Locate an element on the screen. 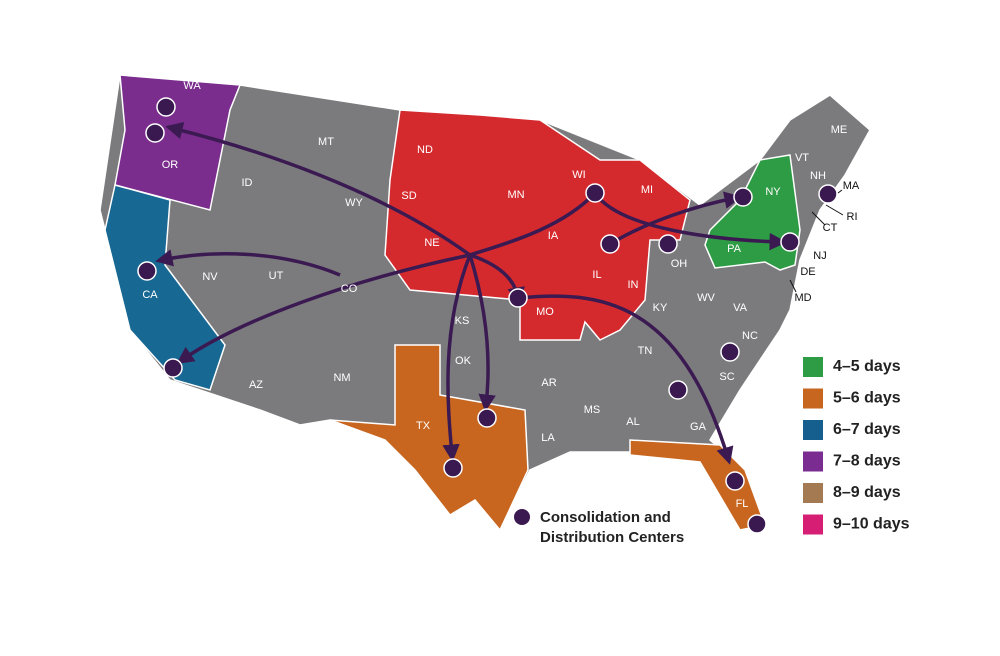 The height and width of the screenshot is (656, 1000). centers-label: Distribution Centers is located at coordinates (612, 537).